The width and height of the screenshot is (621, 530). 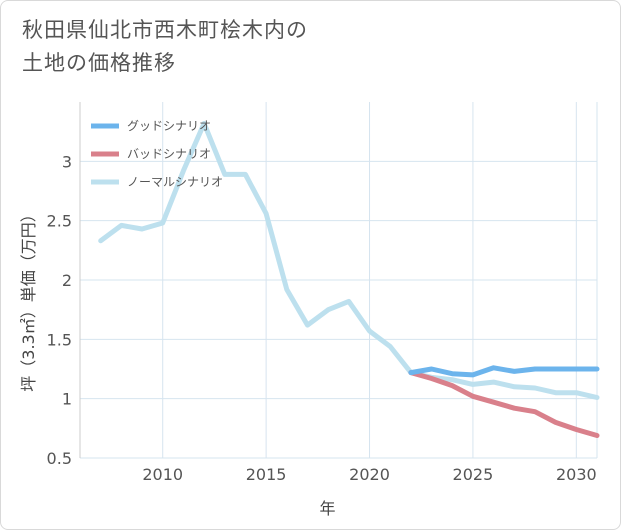 I want to click on x-tick-label: 2020, so click(x=369, y=474).